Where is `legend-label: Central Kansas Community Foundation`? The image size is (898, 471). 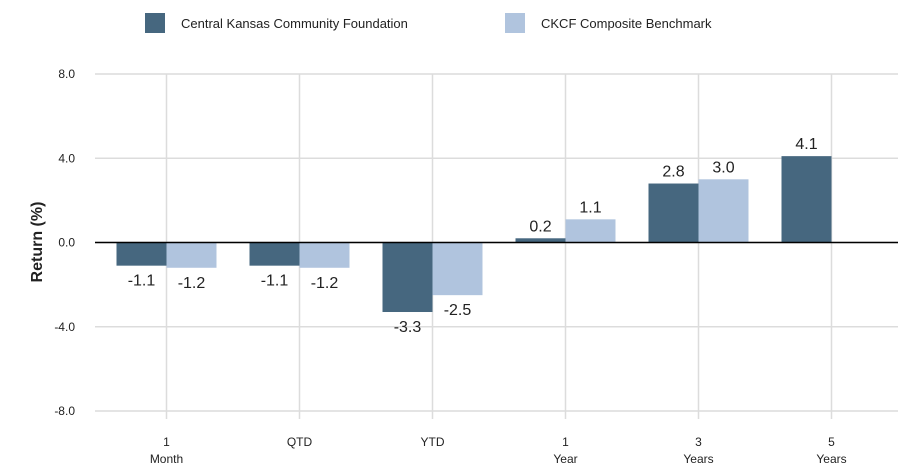 legend-label: Central Kansas Community Foundation is located at coordinates (294, 23).